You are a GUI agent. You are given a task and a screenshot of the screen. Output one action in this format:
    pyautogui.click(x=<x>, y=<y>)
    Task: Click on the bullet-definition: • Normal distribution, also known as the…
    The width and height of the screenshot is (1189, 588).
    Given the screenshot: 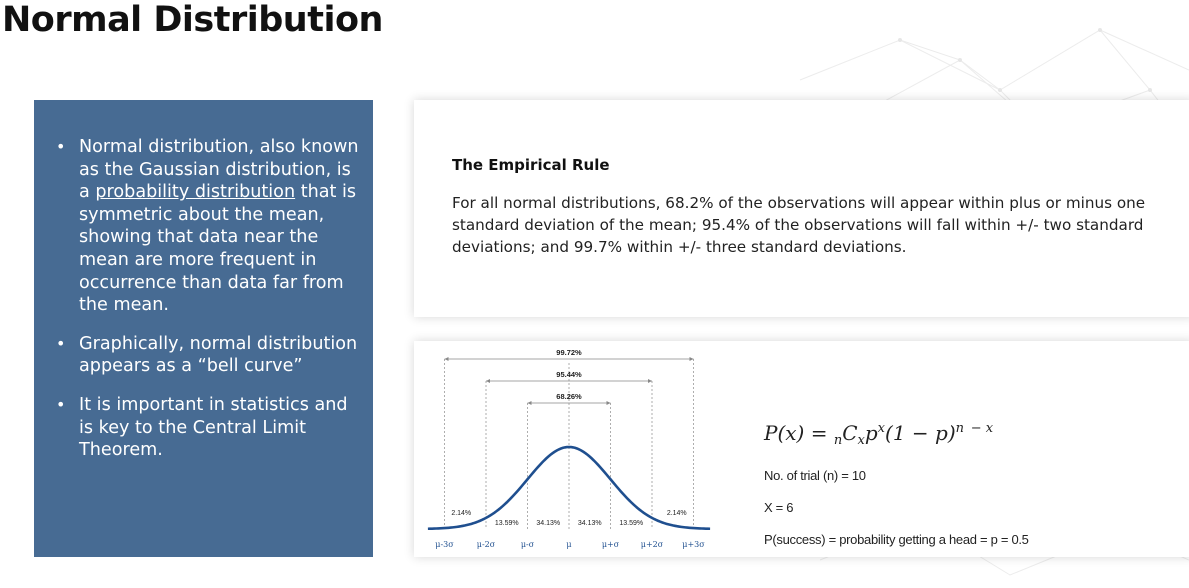 What is the action you would take?
    pyautogui.click(x=205, y=226)
    